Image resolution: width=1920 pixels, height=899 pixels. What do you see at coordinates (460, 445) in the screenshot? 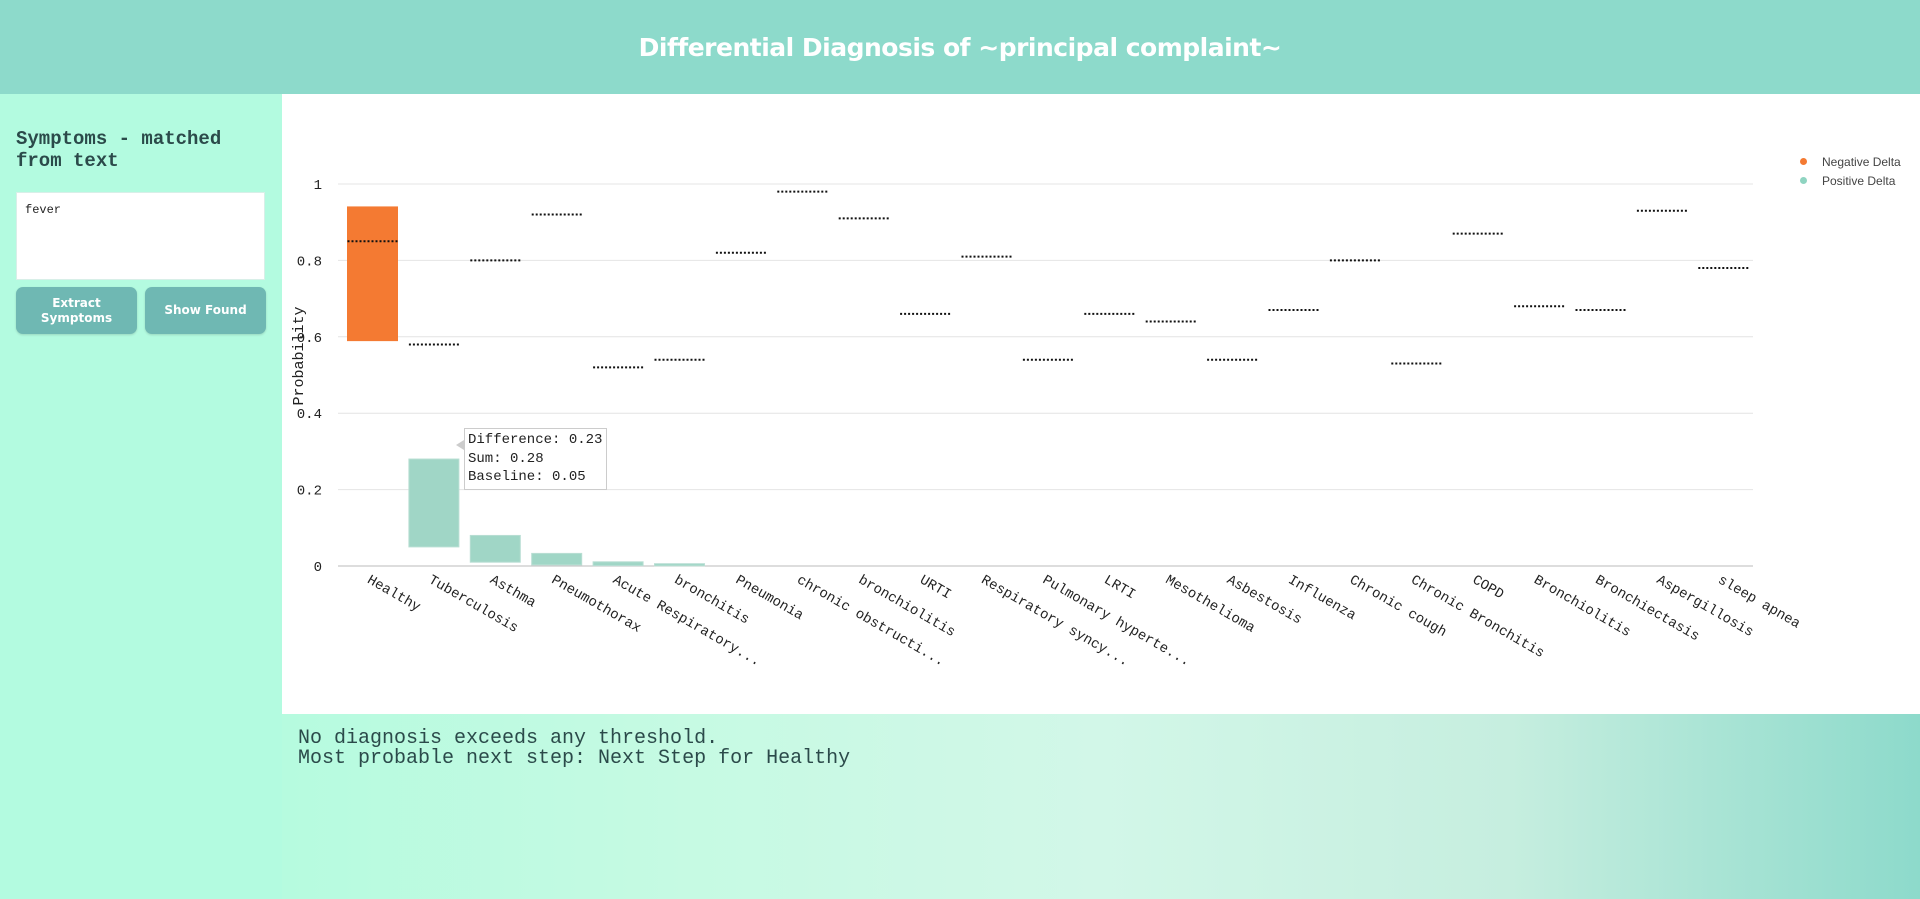
I see `tooltip-arrow` at bounding box center [460, 445].